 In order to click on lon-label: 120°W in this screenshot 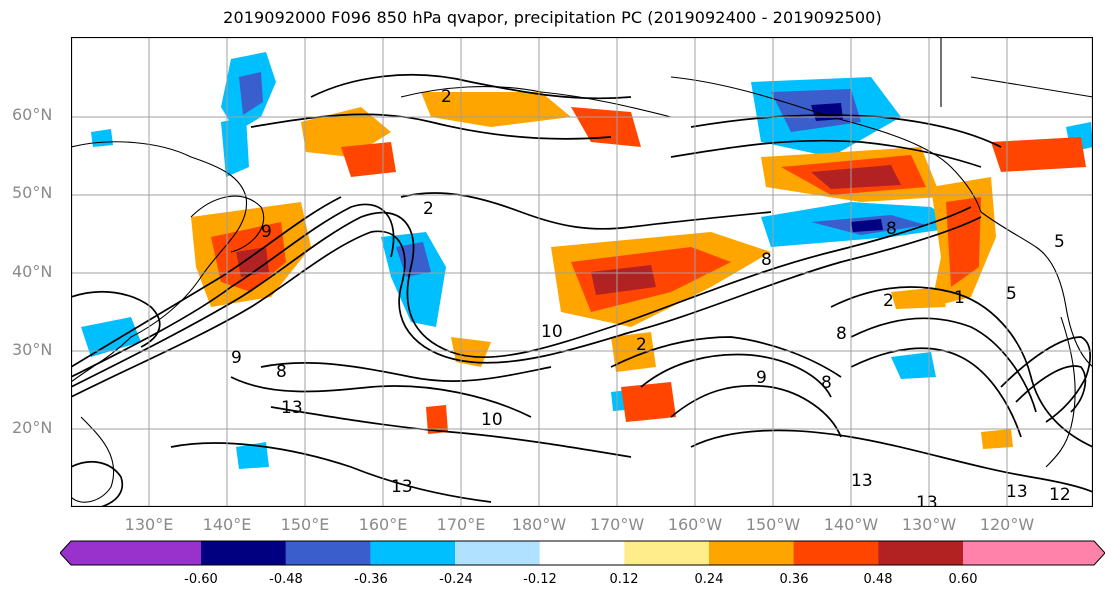, I will do `click(1007, 524)`.